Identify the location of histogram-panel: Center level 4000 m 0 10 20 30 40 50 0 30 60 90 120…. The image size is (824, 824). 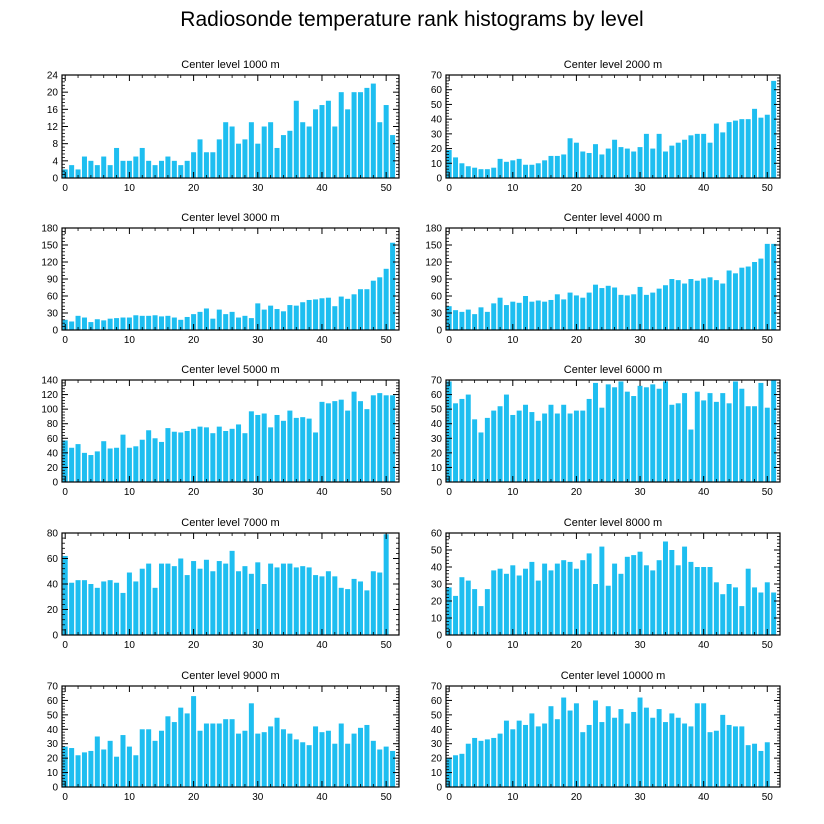
(603, 279).